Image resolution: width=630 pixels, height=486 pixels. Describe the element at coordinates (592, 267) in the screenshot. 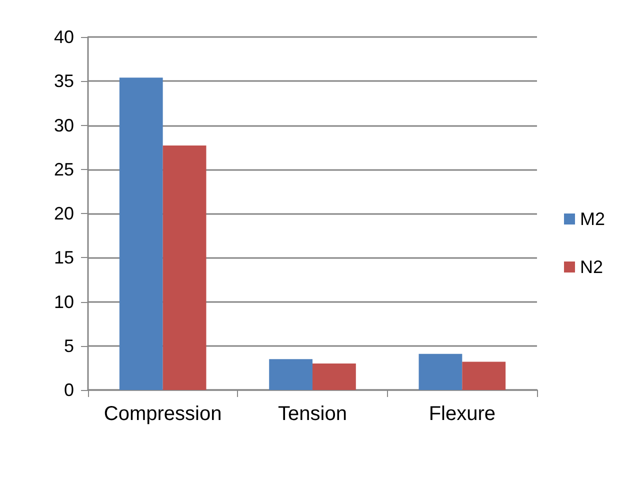

I see `legend-label: N2` at that location.